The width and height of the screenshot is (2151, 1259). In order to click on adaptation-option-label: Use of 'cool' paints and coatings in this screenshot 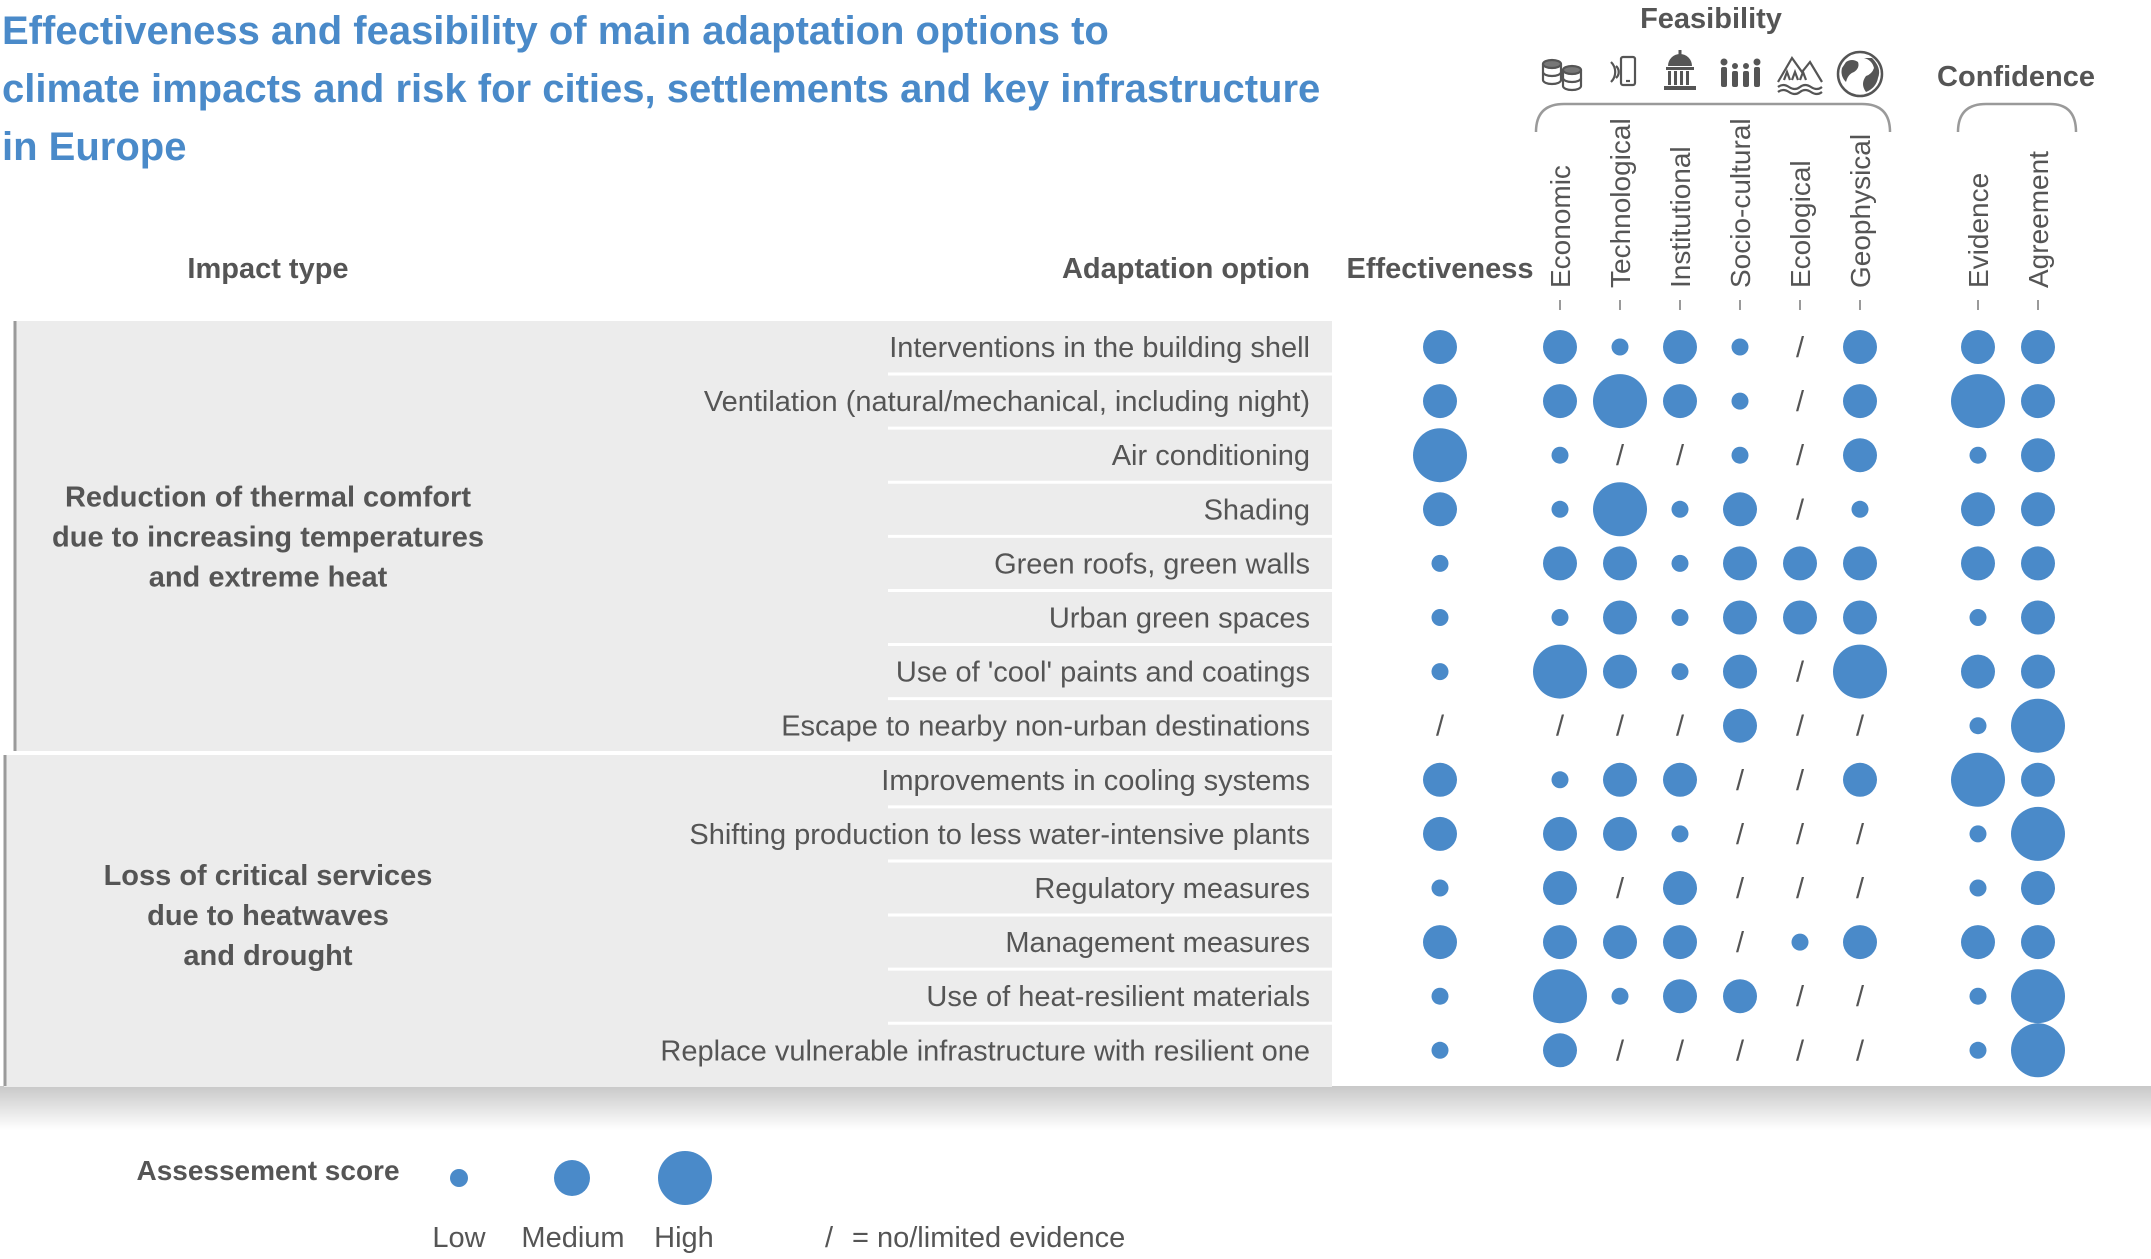, I will do `click(1103, 673)`.